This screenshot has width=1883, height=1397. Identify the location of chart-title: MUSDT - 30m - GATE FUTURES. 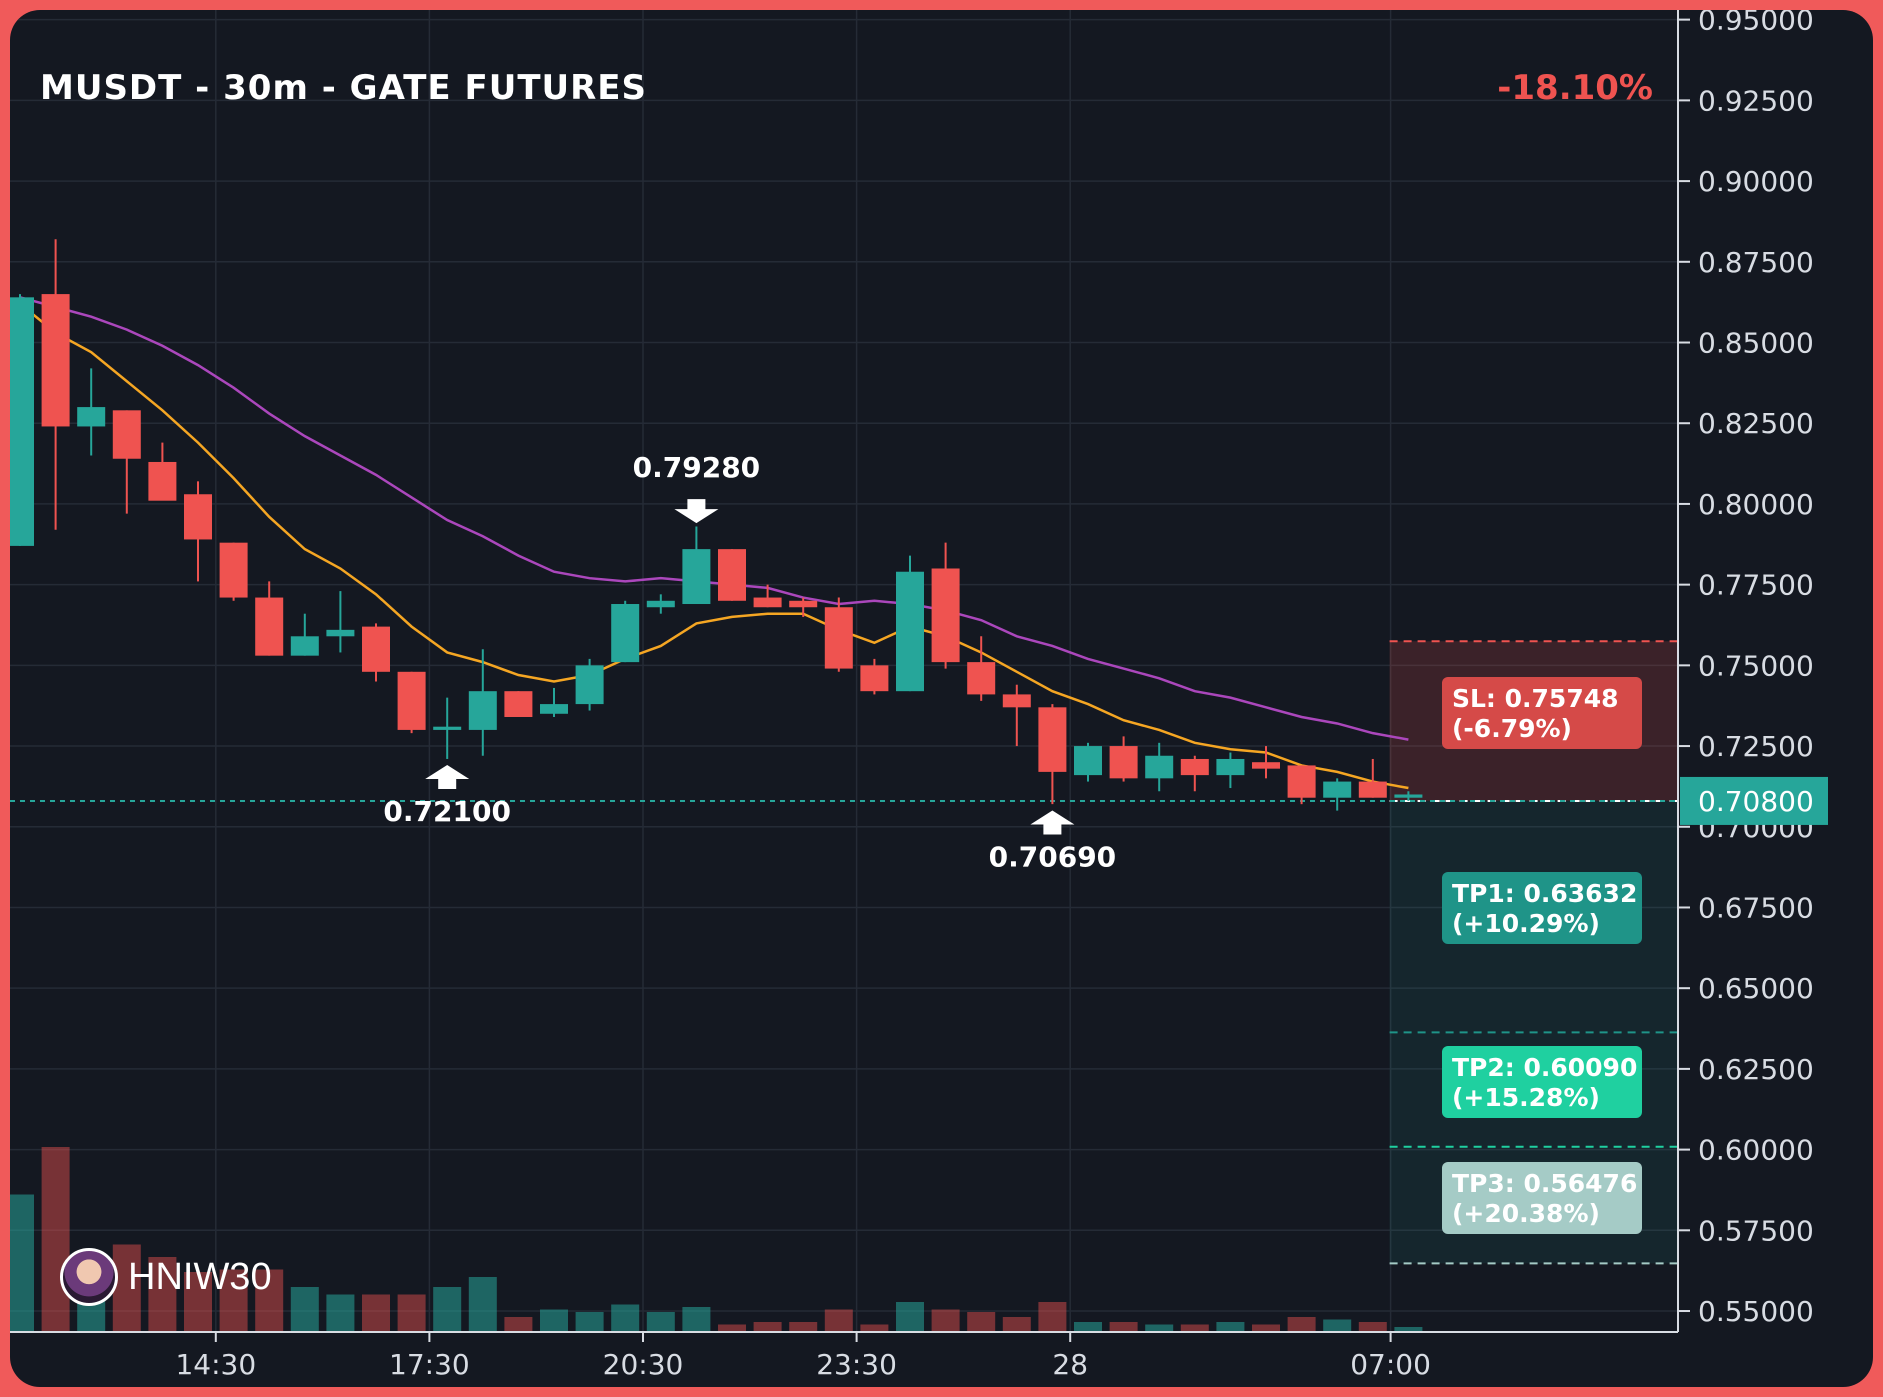
(344, 88).